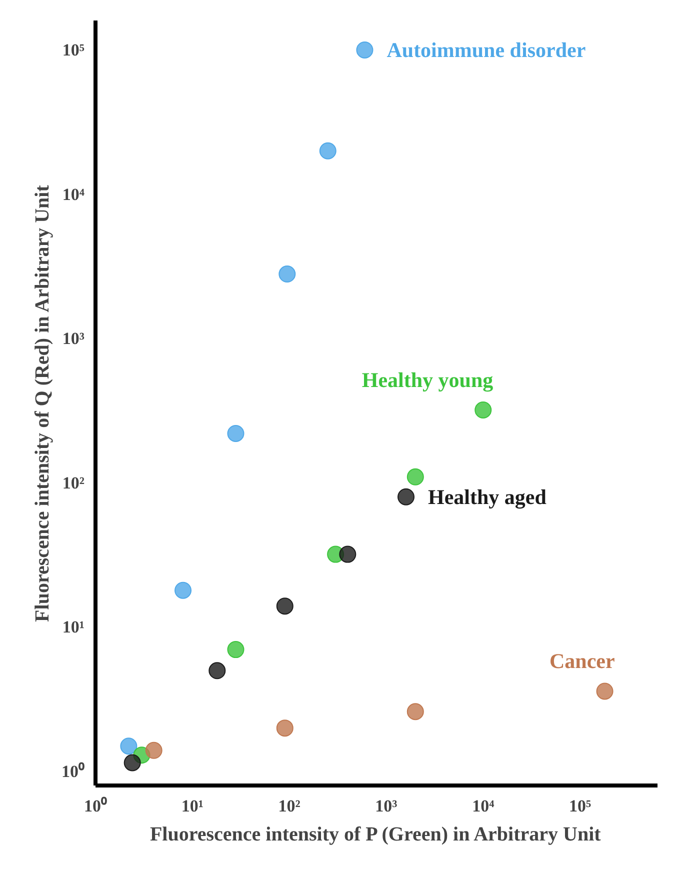  I want to click on x-tick-label: 10⁵, so click(580, 806).